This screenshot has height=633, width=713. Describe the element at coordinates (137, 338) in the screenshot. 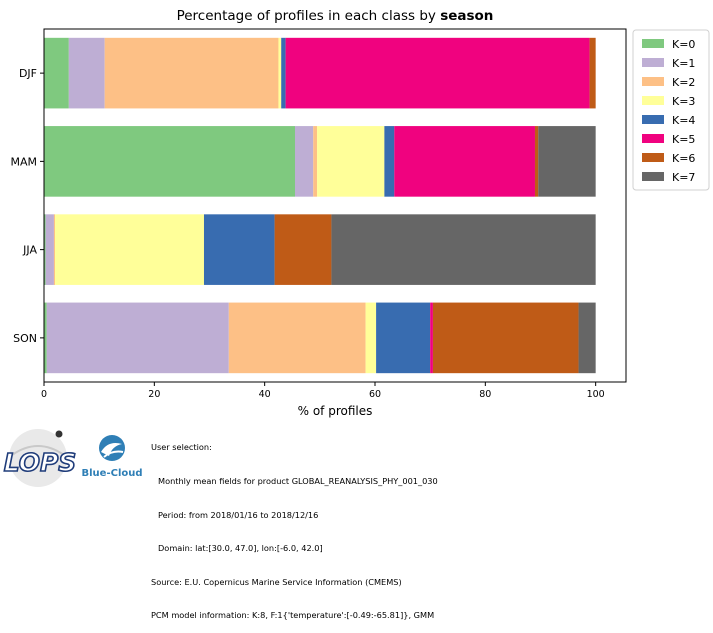

I see `bar-son-k1` at that location.